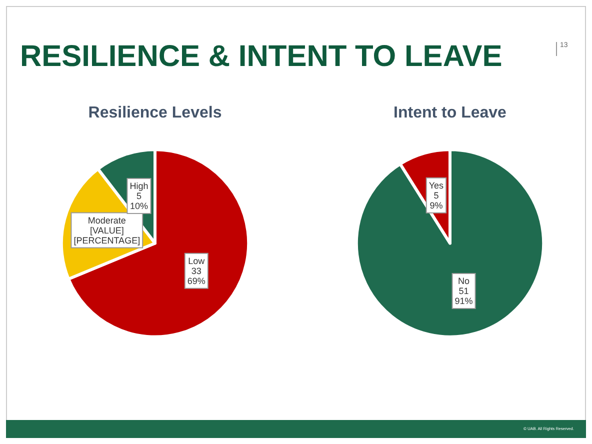 The image size is (592, 444). Describe the element at coordinates (450, 113) in the screenshot. I see `chart-title: Intent to Leave` at that location.